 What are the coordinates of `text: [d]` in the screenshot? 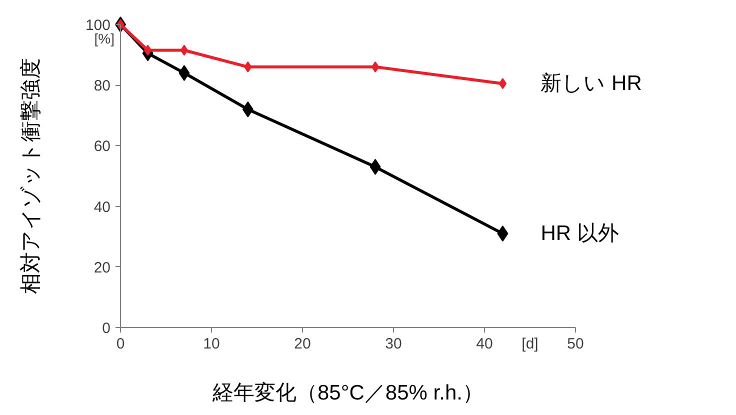 It's located at (530, 344).